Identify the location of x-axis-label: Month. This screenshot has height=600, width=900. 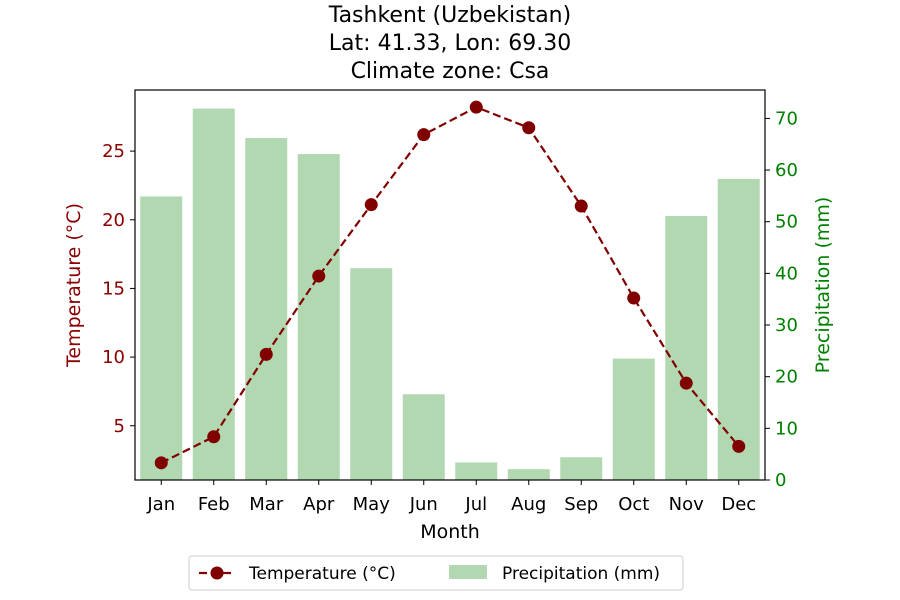
(450, 532).